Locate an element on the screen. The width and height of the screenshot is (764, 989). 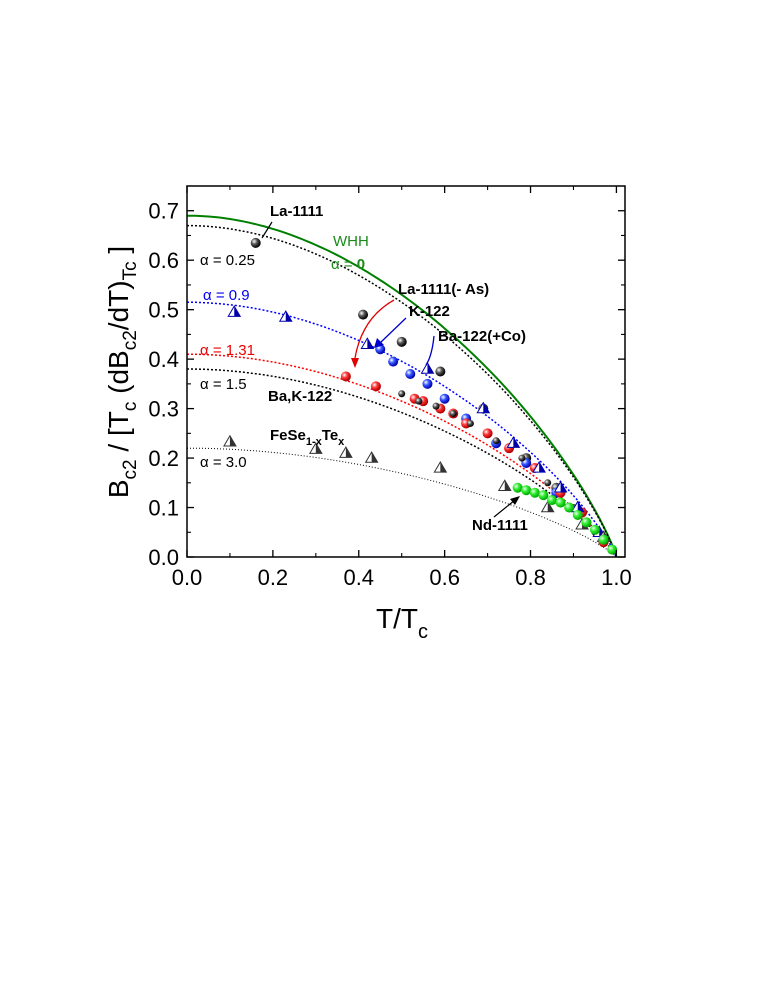
x-tick-label: 0.2 is located at coordinates (273, 577).